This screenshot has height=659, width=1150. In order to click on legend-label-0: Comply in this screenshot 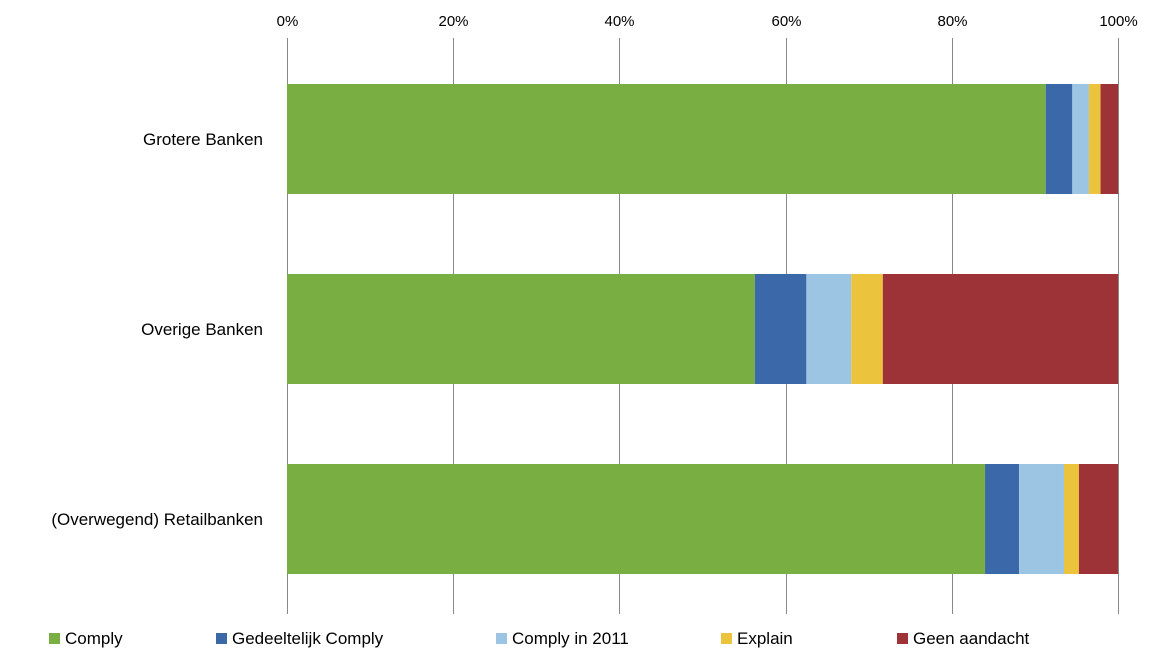, I will do `click(94, 638)`.